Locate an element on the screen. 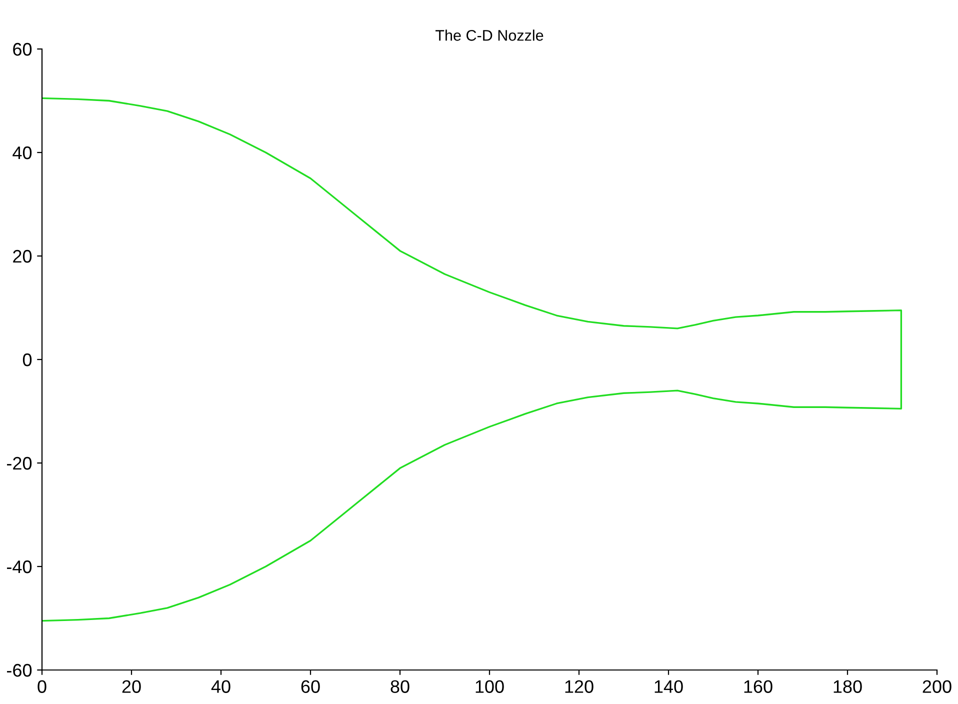 The image size is (958, 704). y-tick-label: -60 is located at coordinates (19, 670).